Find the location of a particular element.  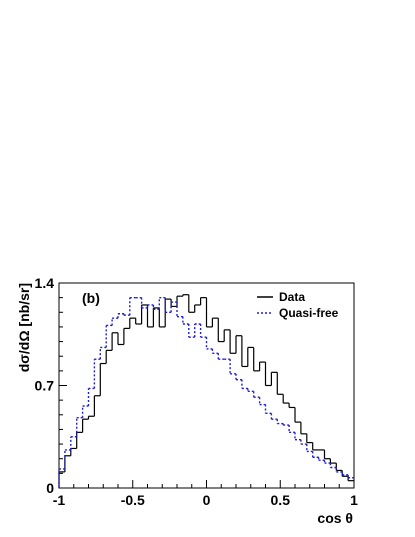

legend-label-quasi-free: Quasi-free is located at coordinates (309, 313).